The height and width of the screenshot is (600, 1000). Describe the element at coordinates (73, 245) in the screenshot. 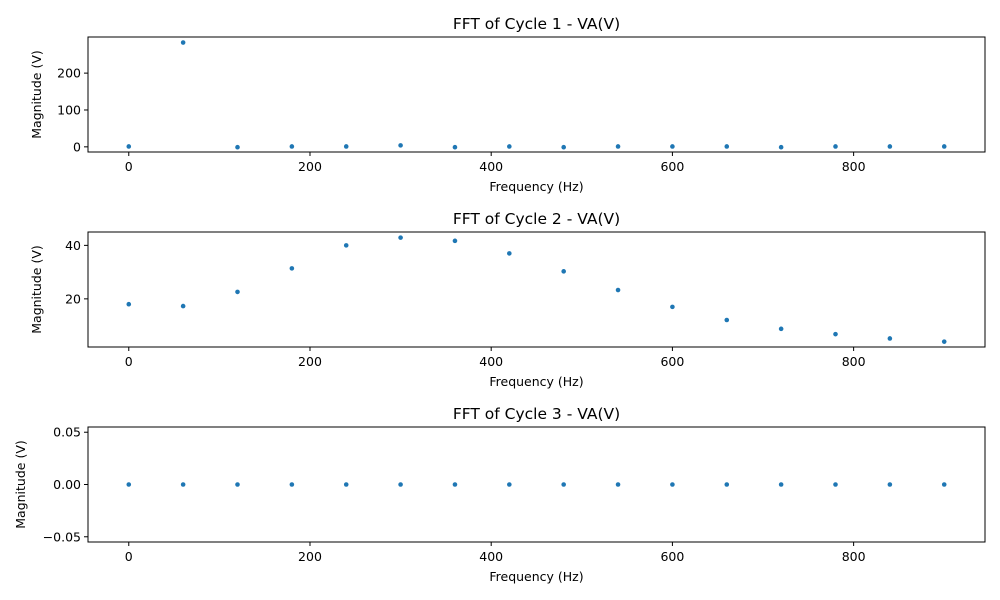

I see `y-tick-label: 40` at that location.